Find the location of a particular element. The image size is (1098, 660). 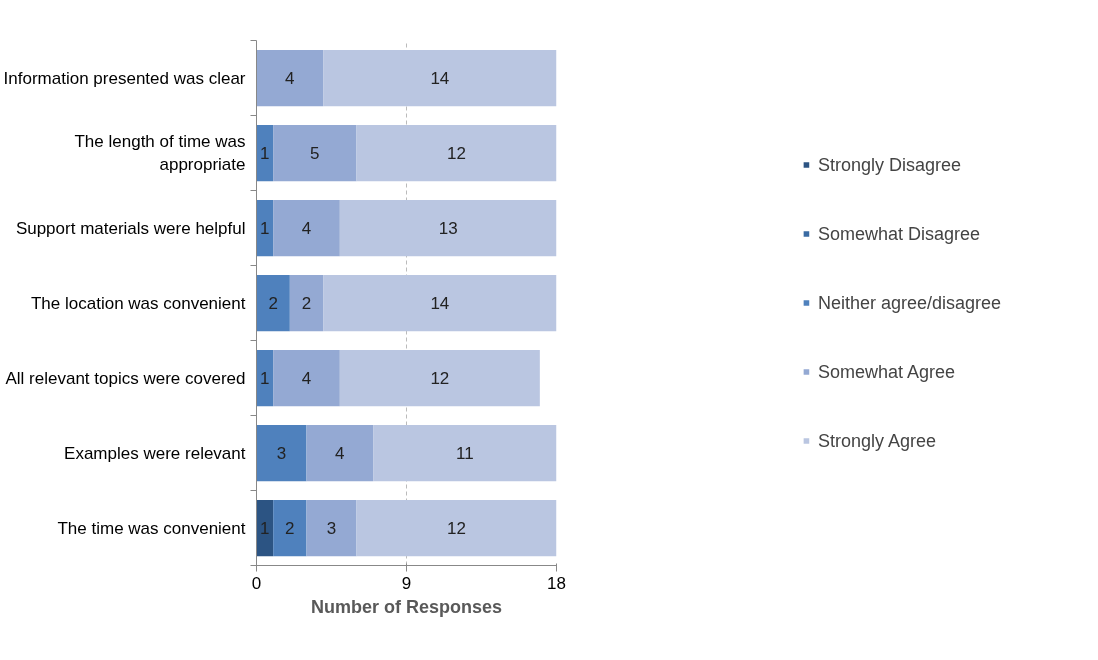

data-label: 13 is located at coordinates (448, 228).